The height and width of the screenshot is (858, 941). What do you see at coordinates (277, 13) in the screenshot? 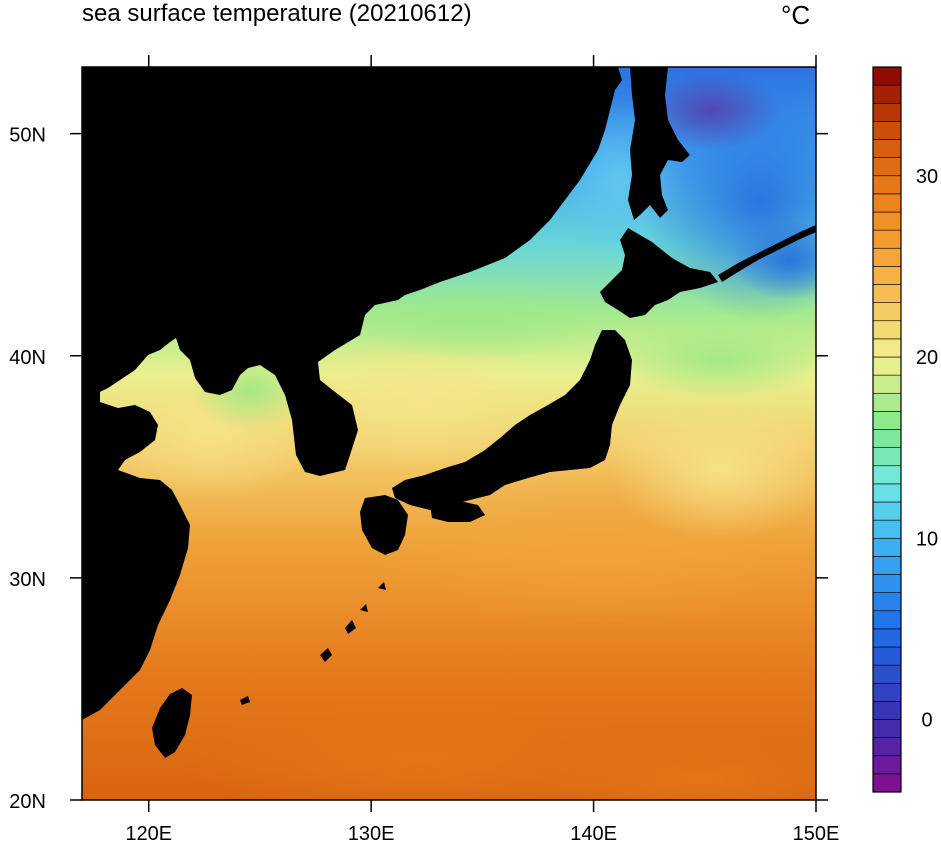
I see `map-title: sea surface temperature (20210612)` at bounding box center [277, 13].